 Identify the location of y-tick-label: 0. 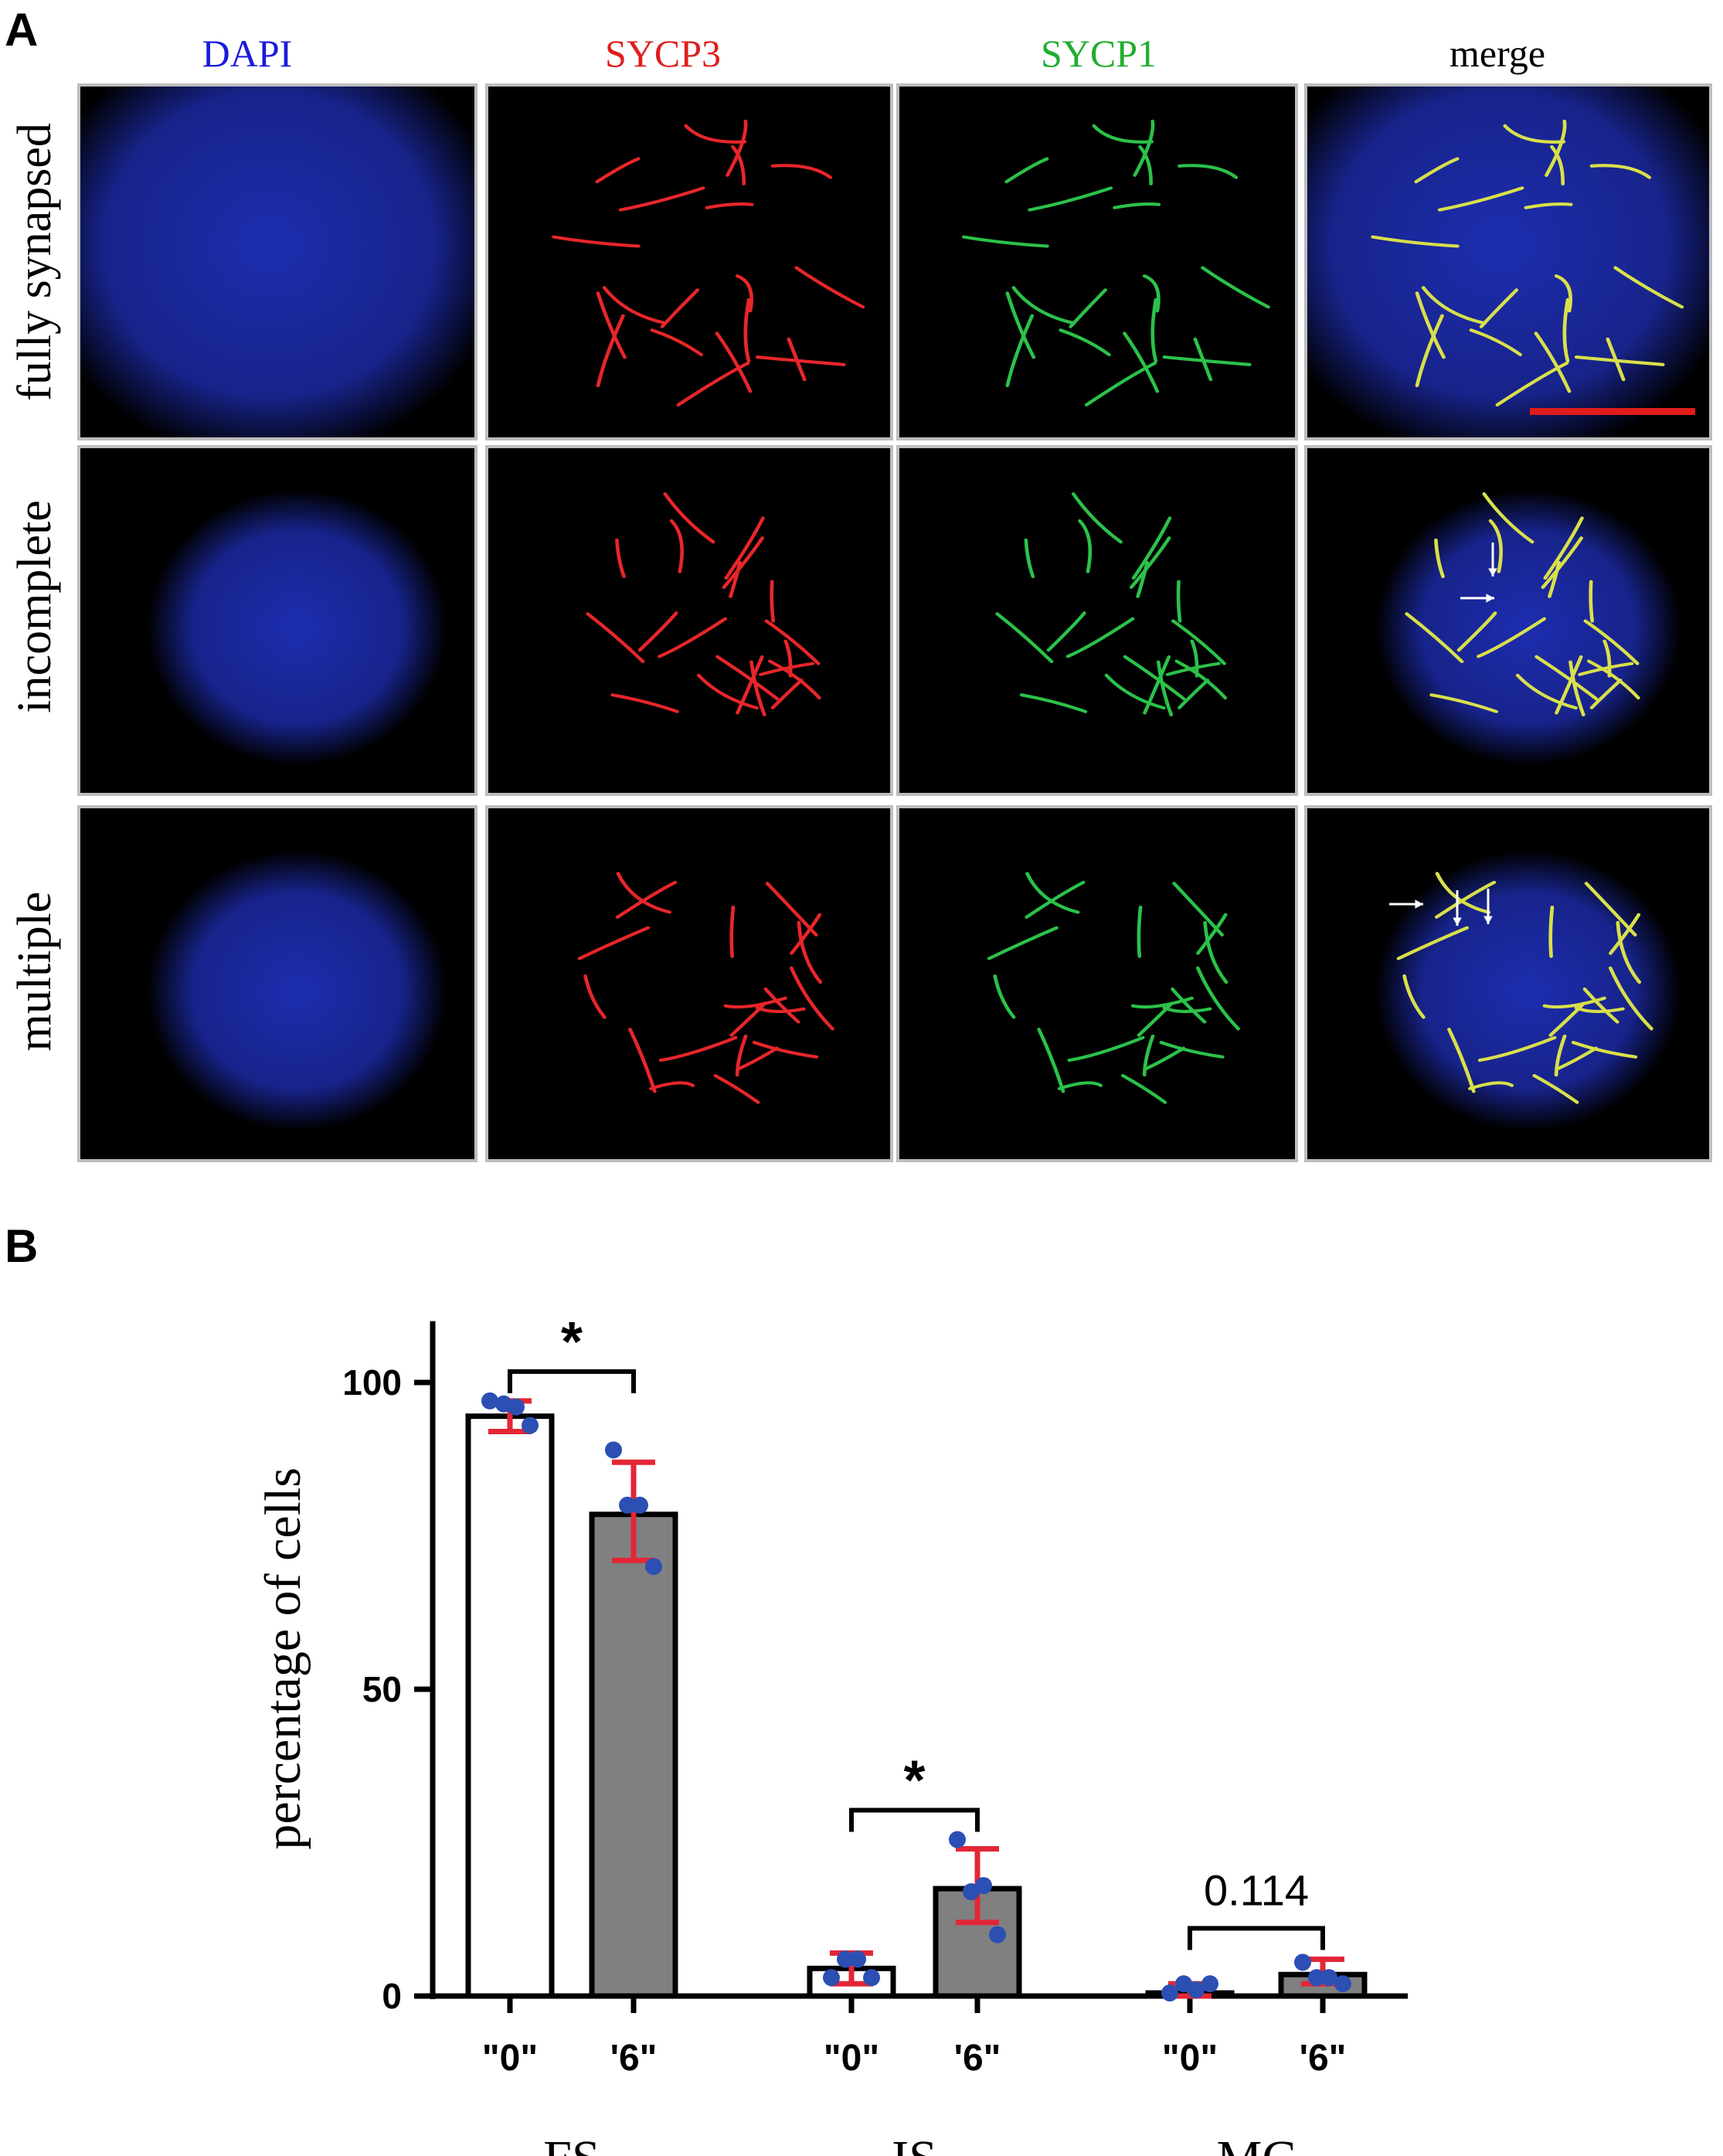
(392, 1996).